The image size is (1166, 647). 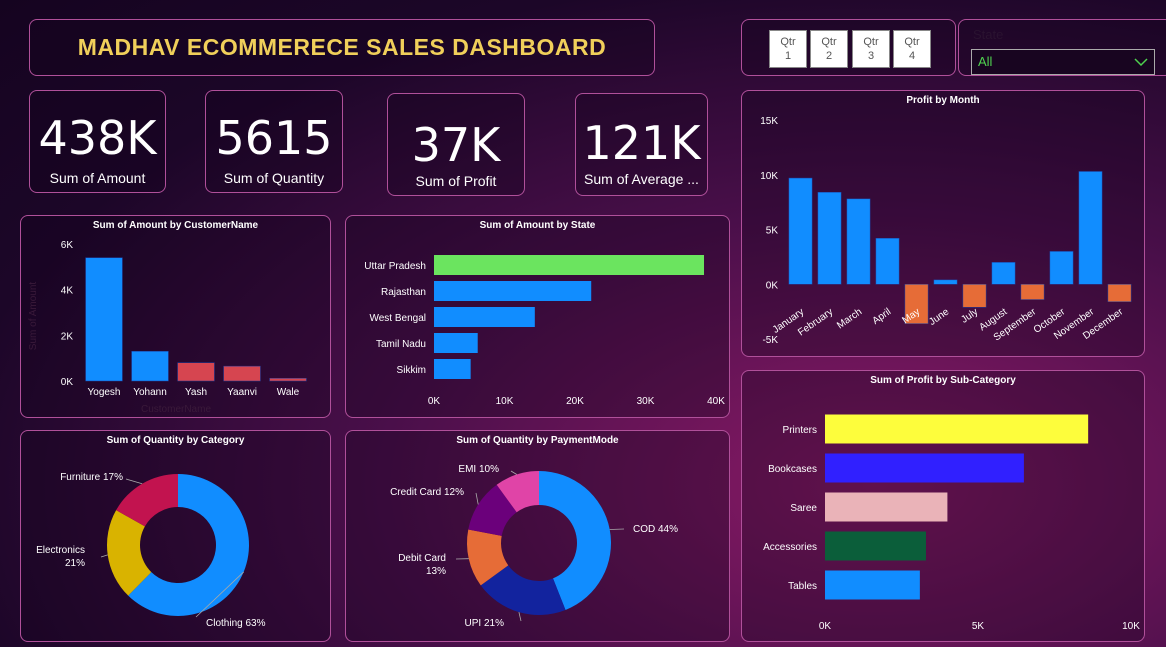 I want to click on slice-label: COD 44%, so click(x=655, y=529).